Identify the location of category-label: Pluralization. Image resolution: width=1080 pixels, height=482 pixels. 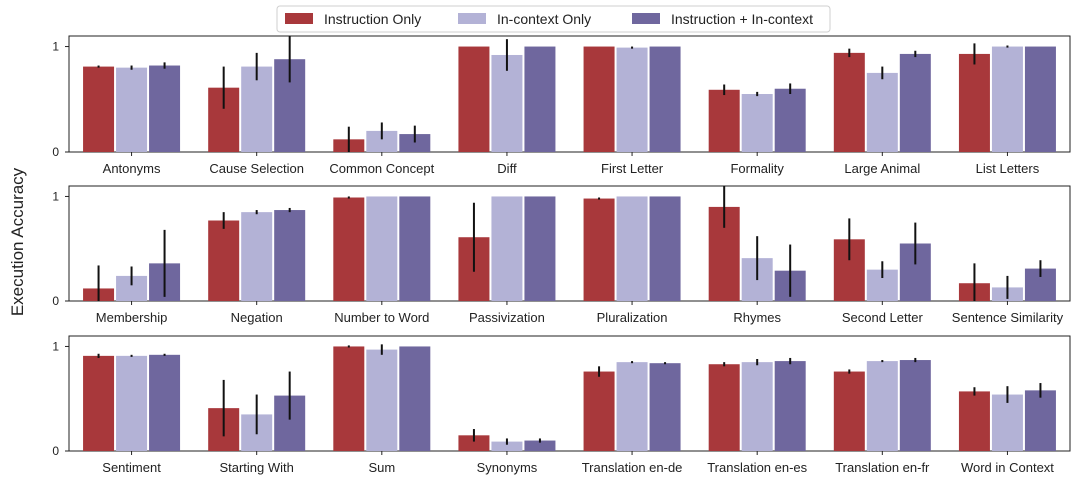
(632, 317).